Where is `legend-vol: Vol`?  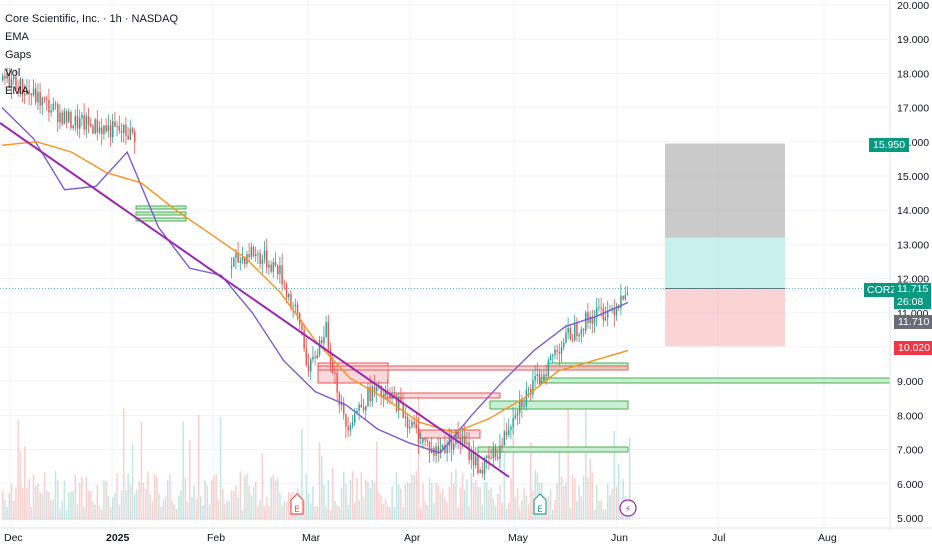 legend-vol: Vol is located at coordinates (13, 73).